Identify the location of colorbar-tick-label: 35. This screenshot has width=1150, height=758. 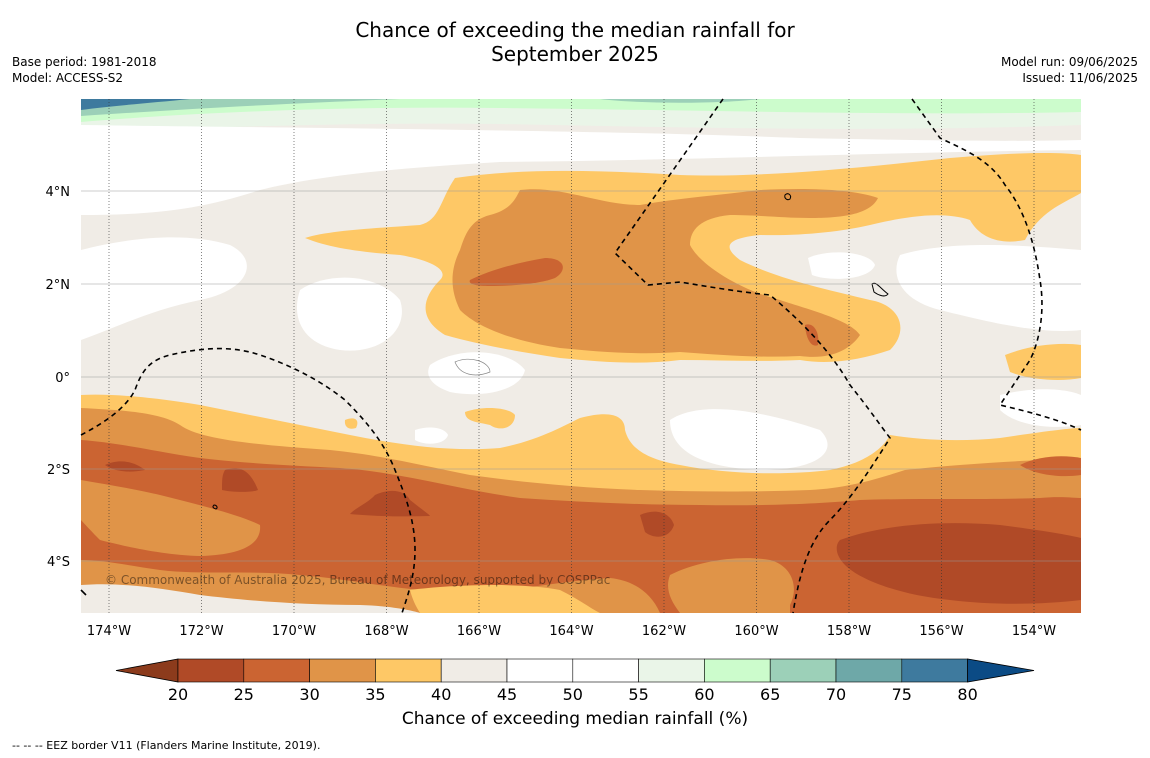
(375, 694).